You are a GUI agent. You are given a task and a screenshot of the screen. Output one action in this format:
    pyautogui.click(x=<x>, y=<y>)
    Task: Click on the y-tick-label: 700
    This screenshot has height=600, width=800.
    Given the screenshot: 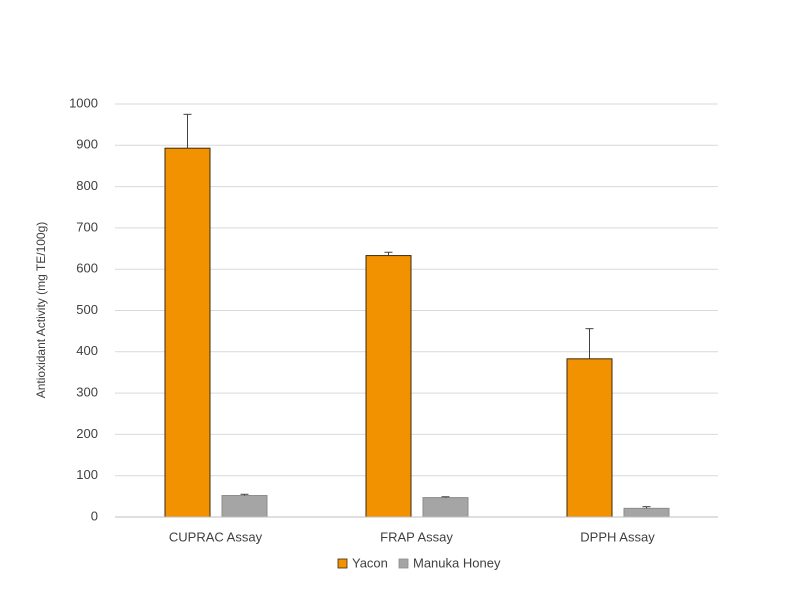 What is the action you would take?
    pyautogui.click(x=87, y=226)
    